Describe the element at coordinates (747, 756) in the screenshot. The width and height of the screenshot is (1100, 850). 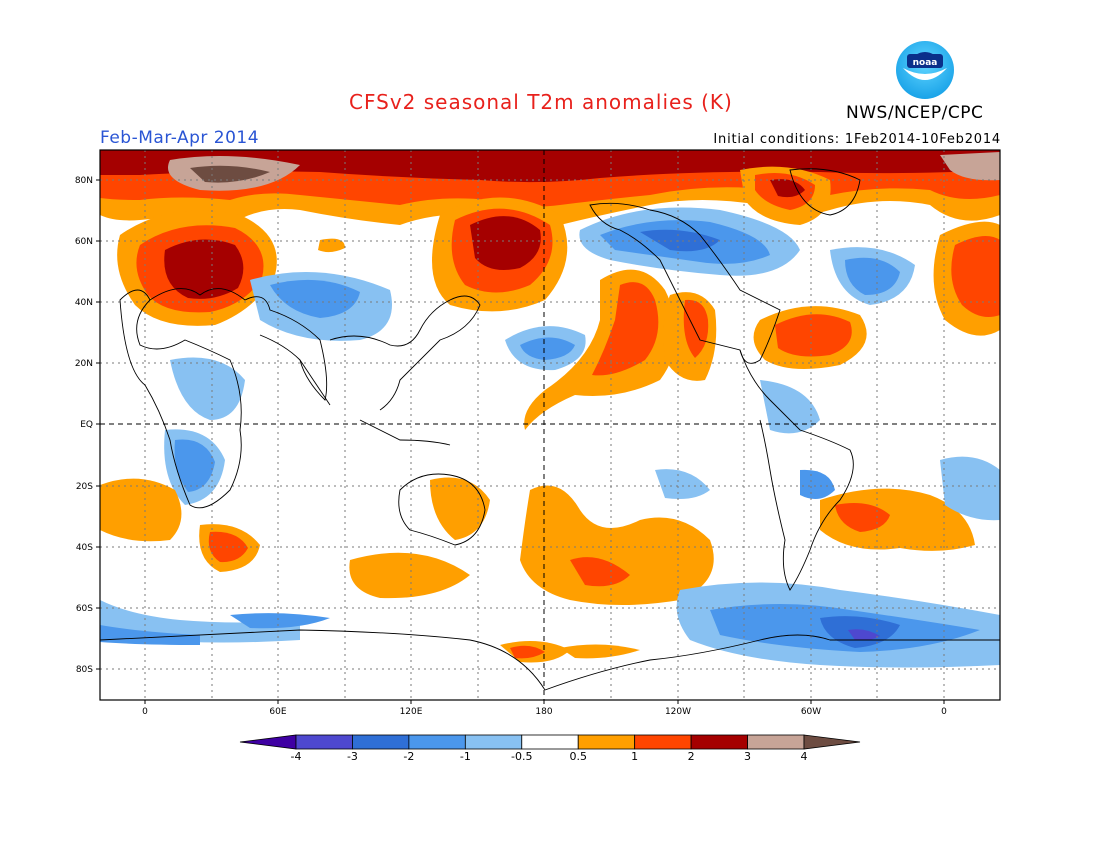
I see `colorbar-label: 3` at that location.